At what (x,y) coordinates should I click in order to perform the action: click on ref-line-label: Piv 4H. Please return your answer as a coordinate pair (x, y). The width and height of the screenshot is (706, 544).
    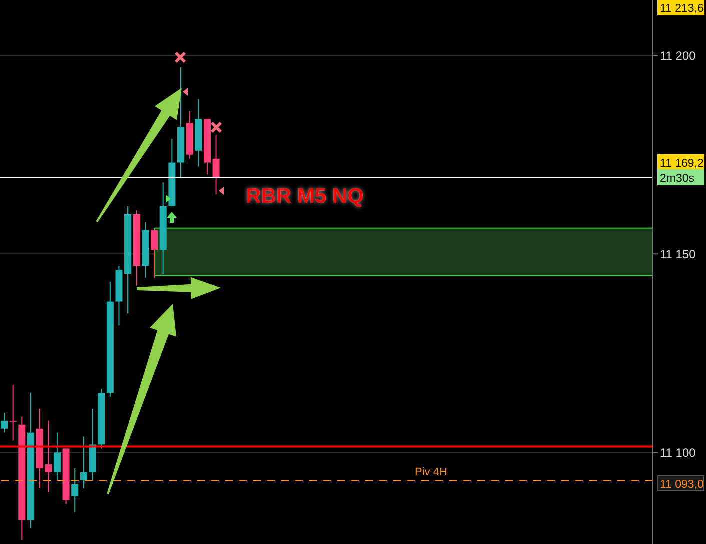
    Looking at the image, I should click on (431, 472).